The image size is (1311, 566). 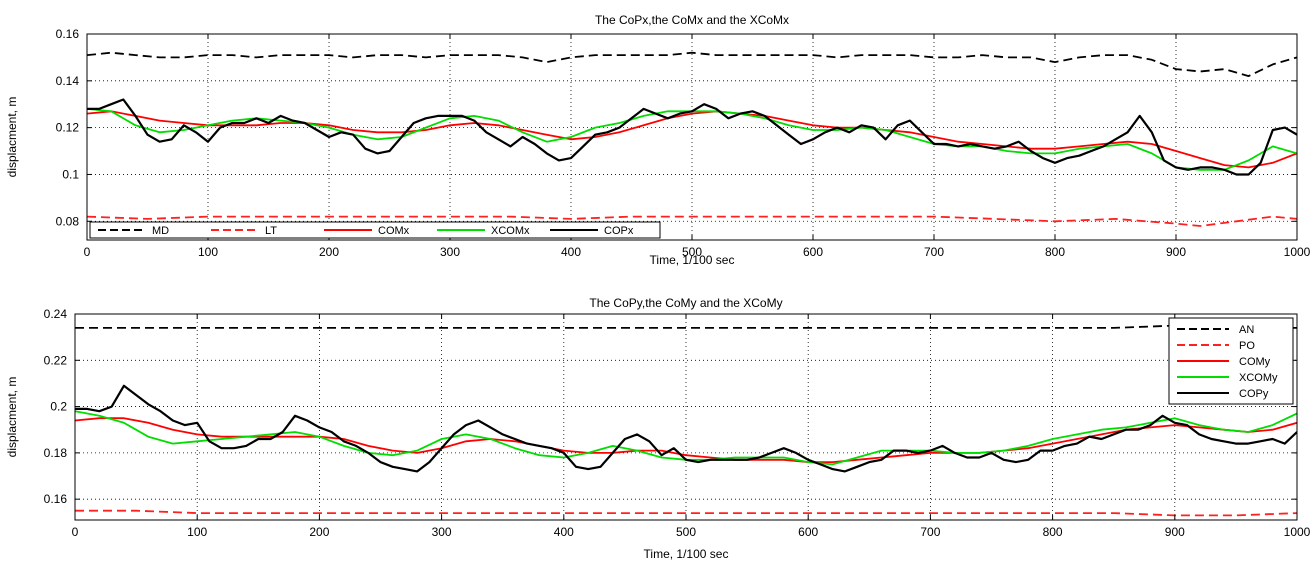 What do you see at coordinates (619, 231) in the screenshot?
I see `legend-label: COPx` at bounding box center [619, 231].